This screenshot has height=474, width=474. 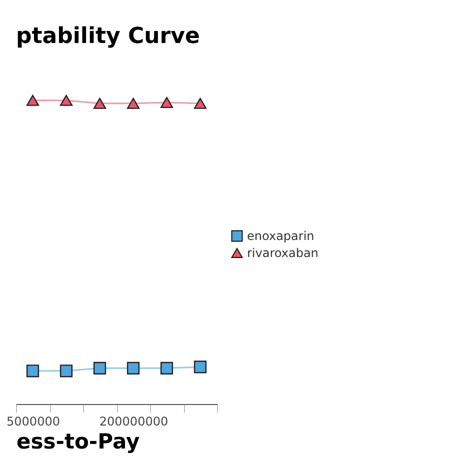 I want to click on legend-label: rivaroxaban, so click(x=282, y=253).